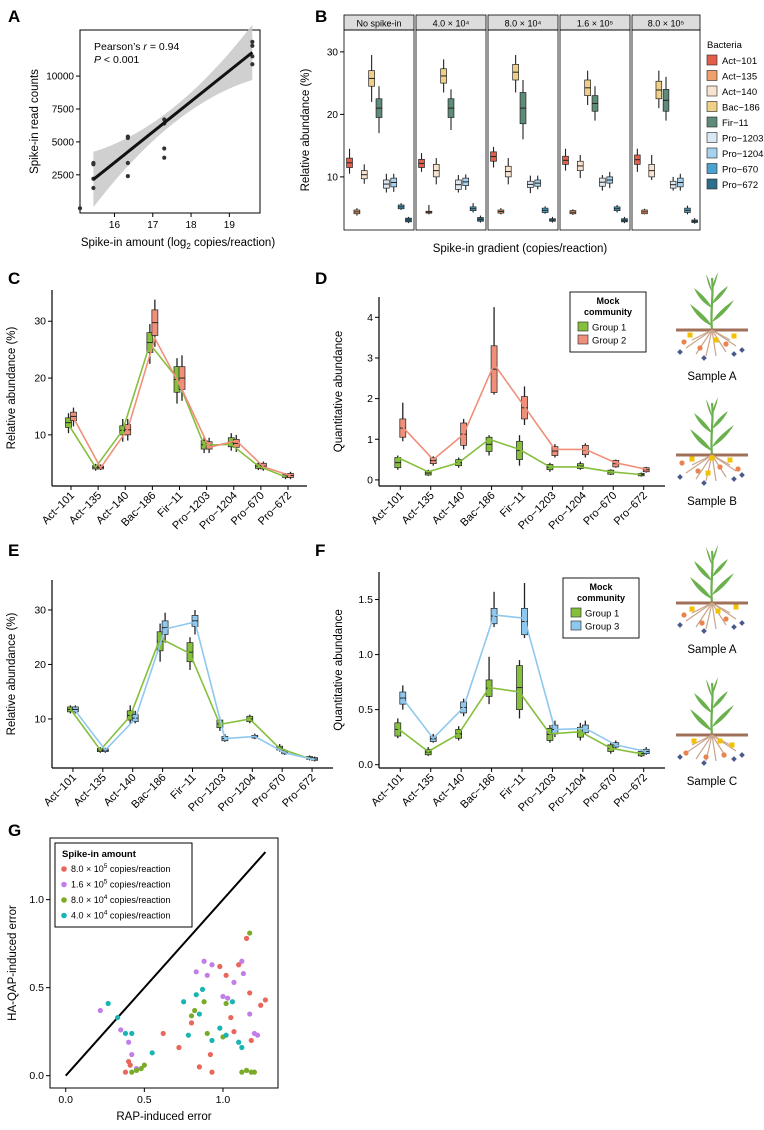 This screenshot has height=1130, width=764. Describe the element at coordinates (740, 170) in the screenshot. I see `b-legend-label: Pro−670` at that location.